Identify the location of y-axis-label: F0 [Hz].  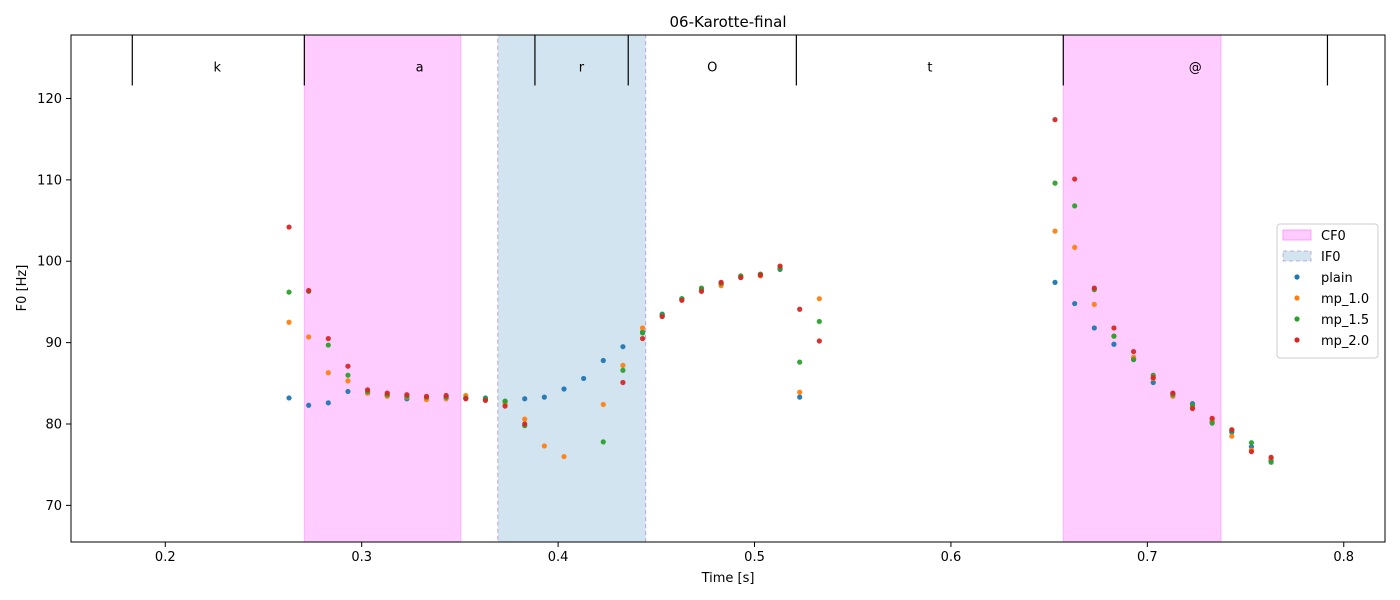
(22, 288).